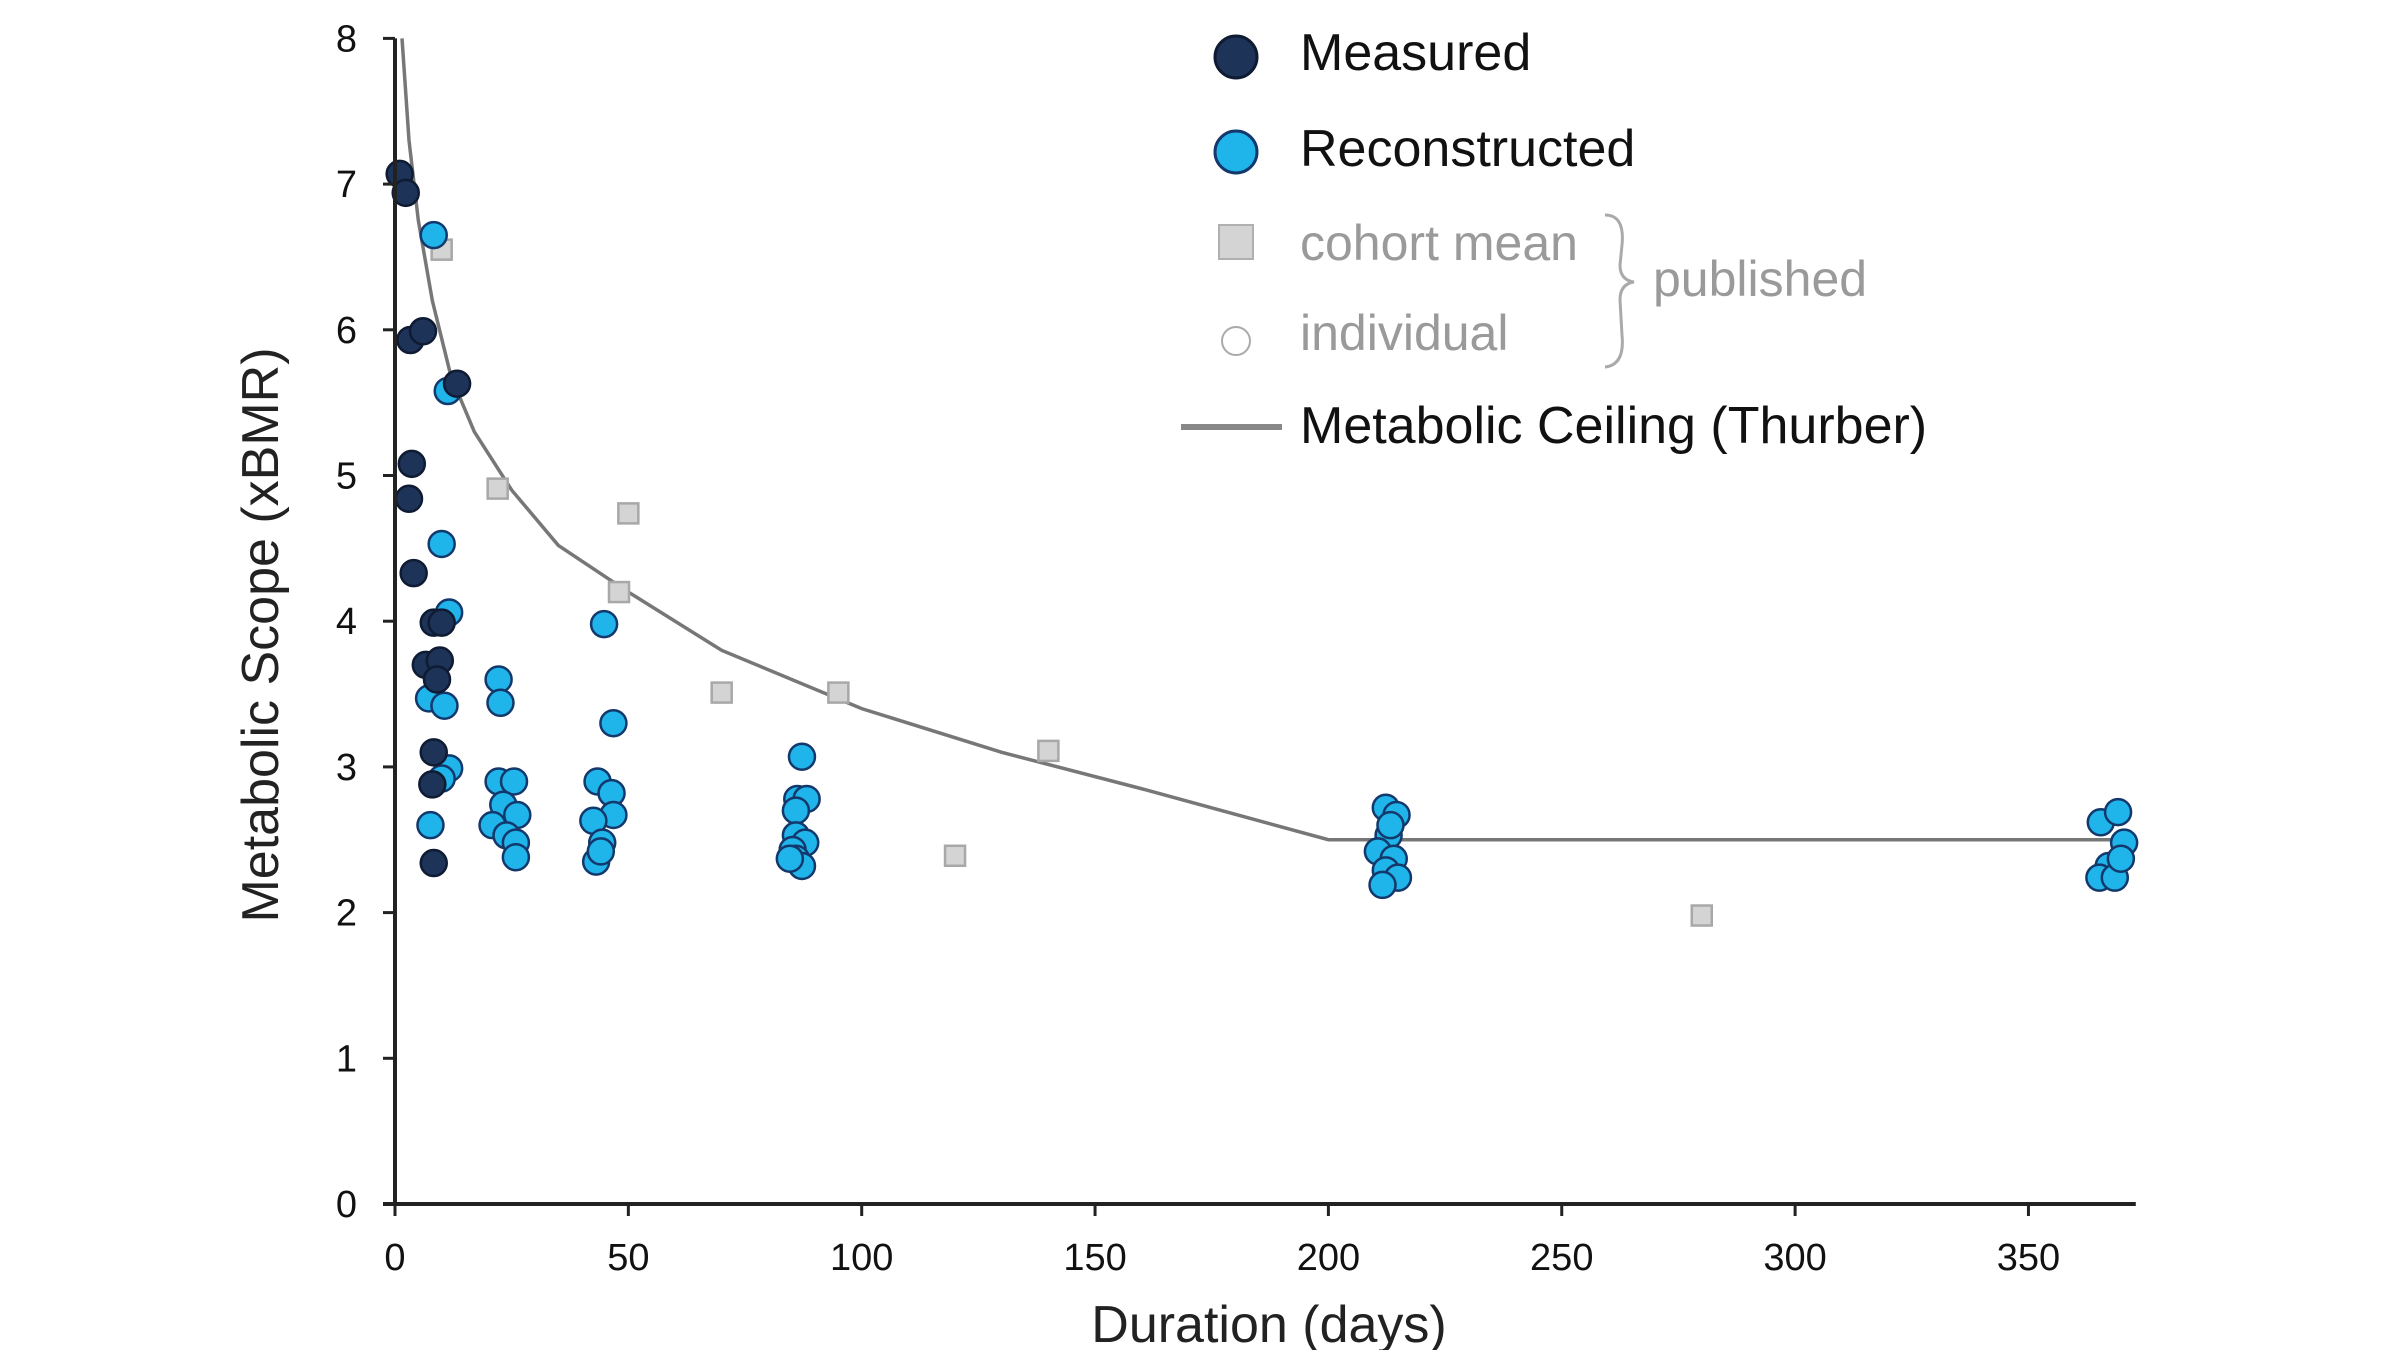  What do you see at coordinates (346, 914) in the screenshot?
I see `y-tick-label: 2` at bounding box center [346, 914].